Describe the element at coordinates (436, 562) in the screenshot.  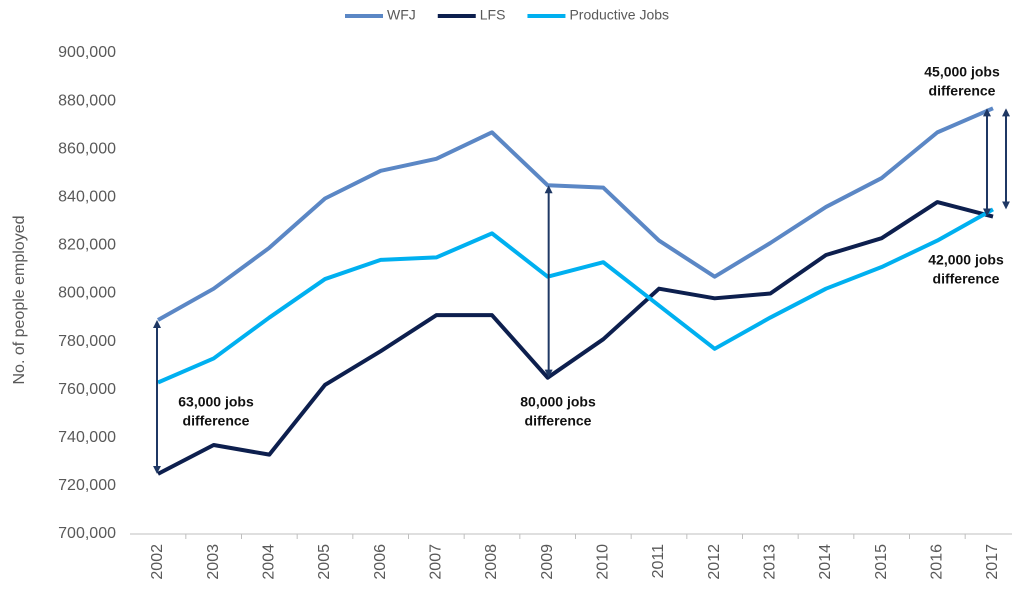
I see `x-tick-label: 2007` at that location.